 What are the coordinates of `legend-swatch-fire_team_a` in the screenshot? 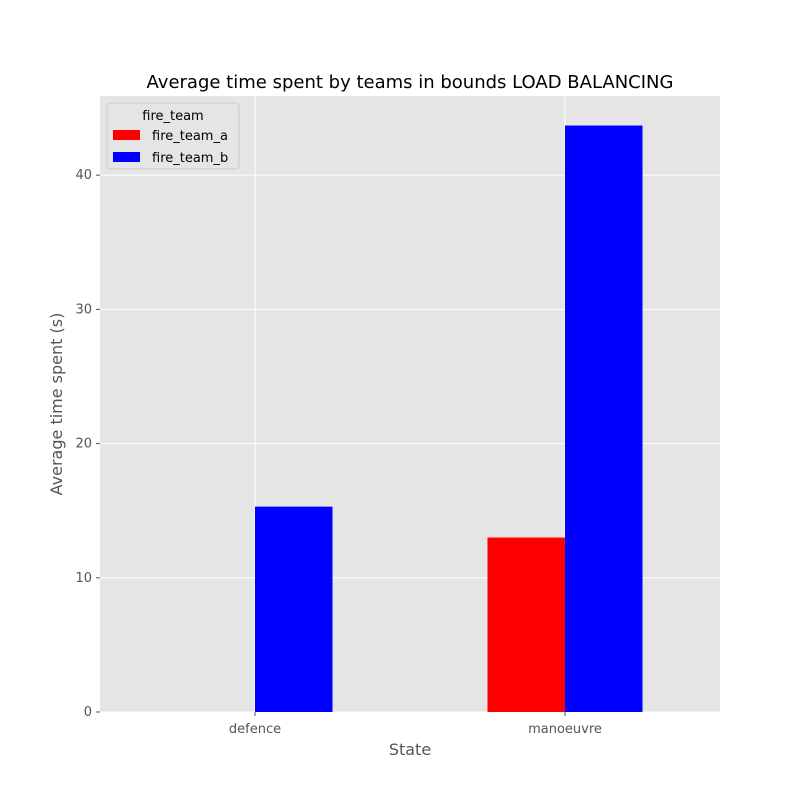 It's located at (126, 135).